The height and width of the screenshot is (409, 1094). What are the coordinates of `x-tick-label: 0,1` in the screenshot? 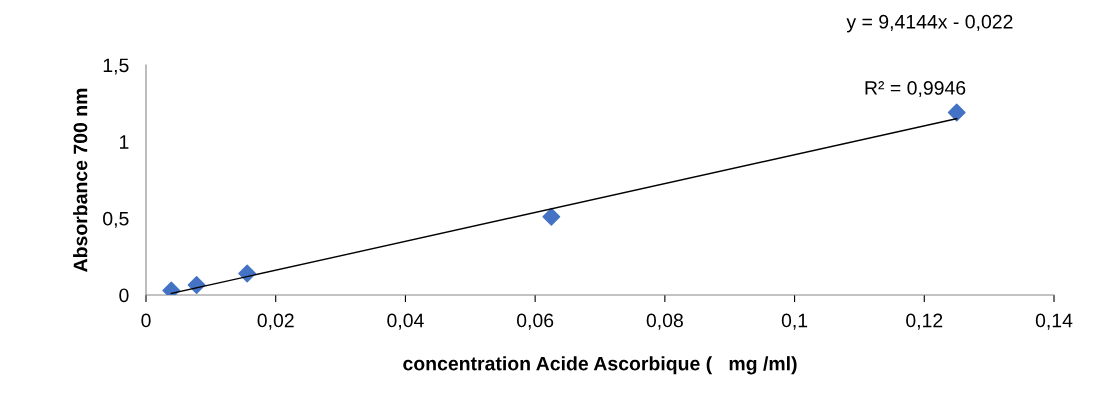 It's located at (794, 321).